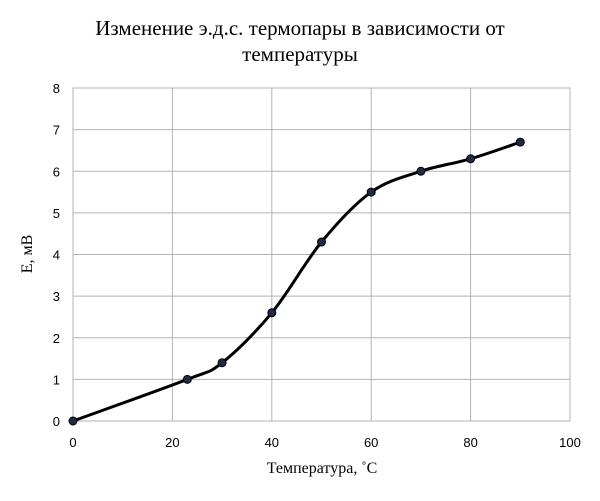  I want to click on x-tick-label: 20, so click(172, 442).